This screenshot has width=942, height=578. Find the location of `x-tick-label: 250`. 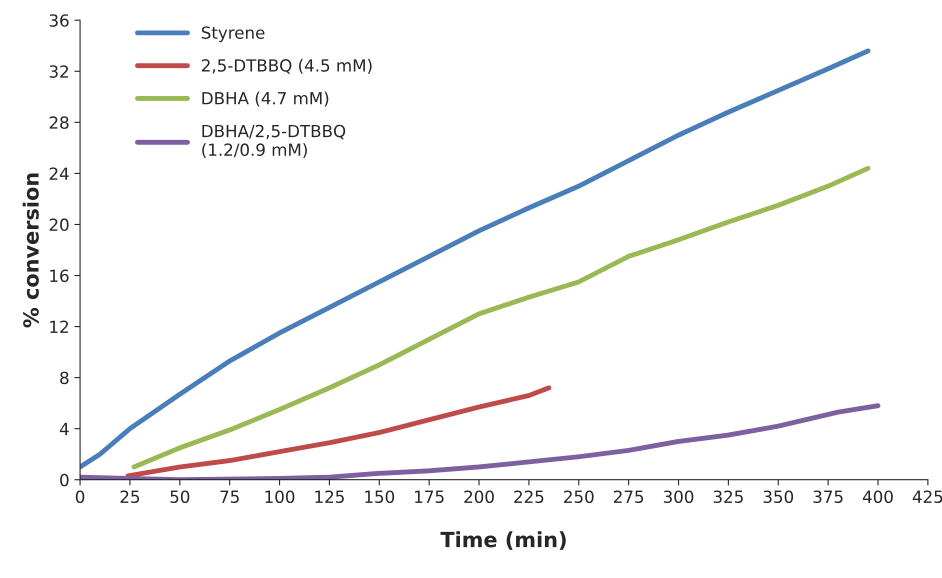

x-tick-label: 250 is located at coordinates (579, 497).